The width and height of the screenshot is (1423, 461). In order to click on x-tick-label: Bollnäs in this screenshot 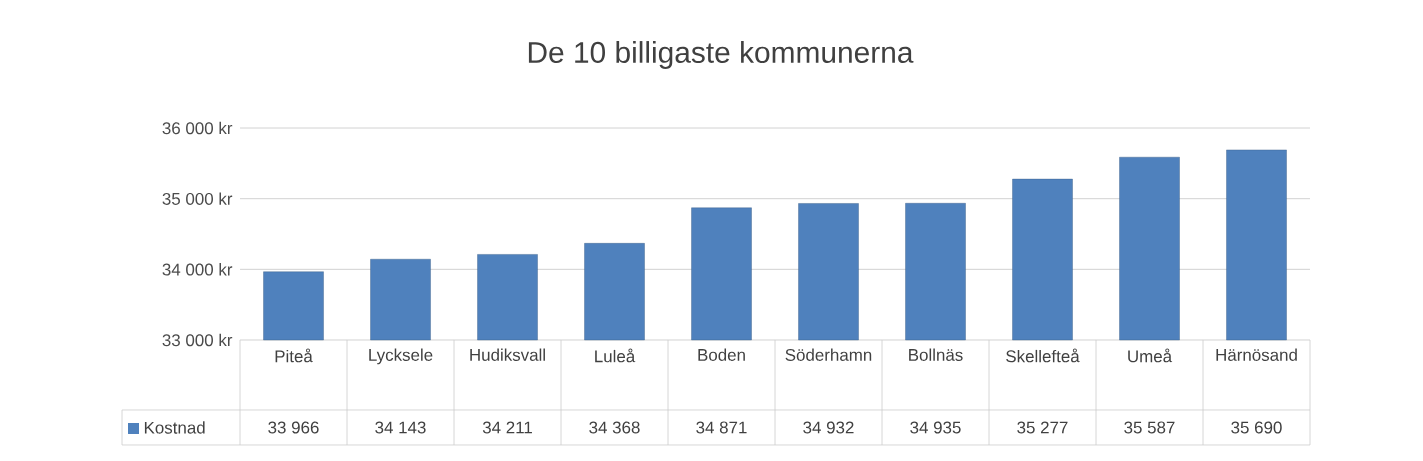, I will do `click(936, 354)`.